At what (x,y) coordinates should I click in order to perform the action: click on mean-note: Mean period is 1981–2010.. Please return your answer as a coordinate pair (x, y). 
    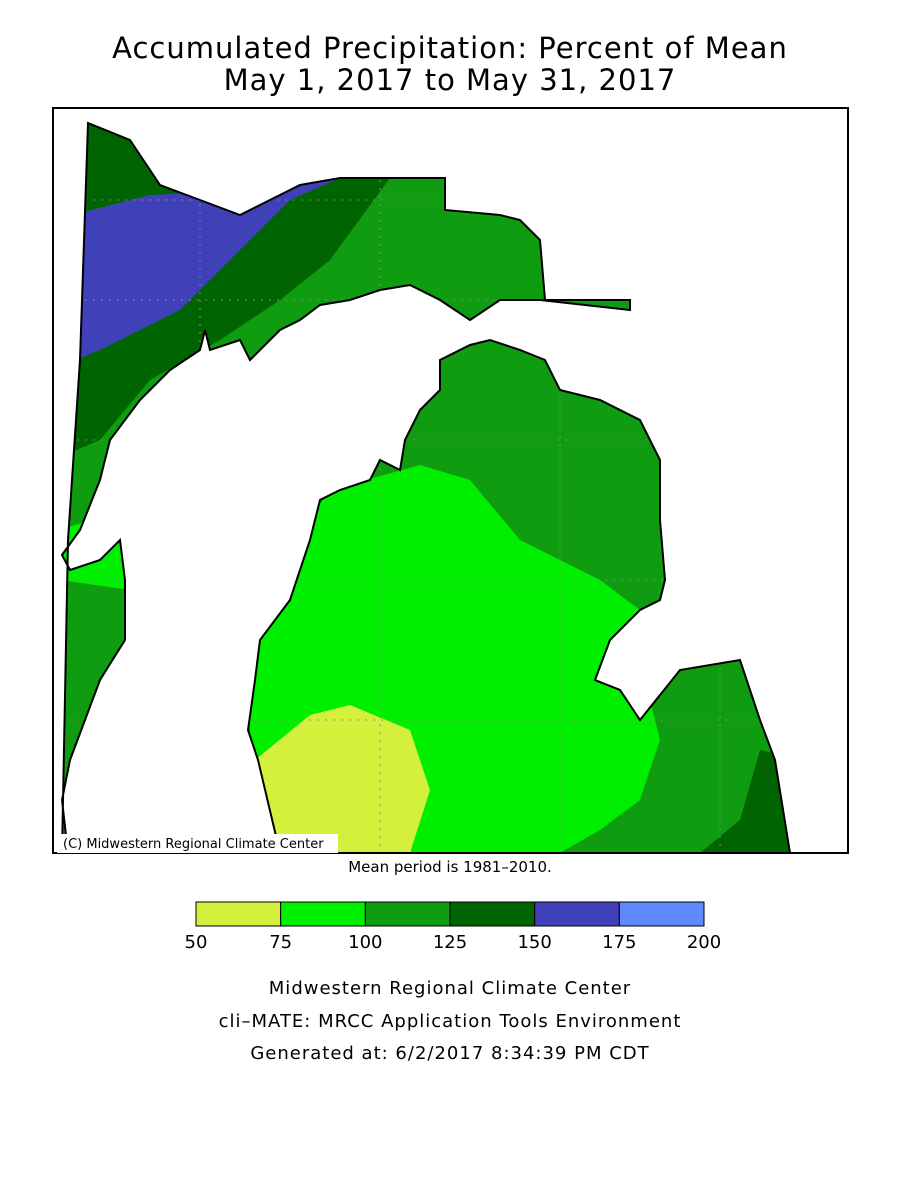
    Looking at the image, I should click on (450, 867).